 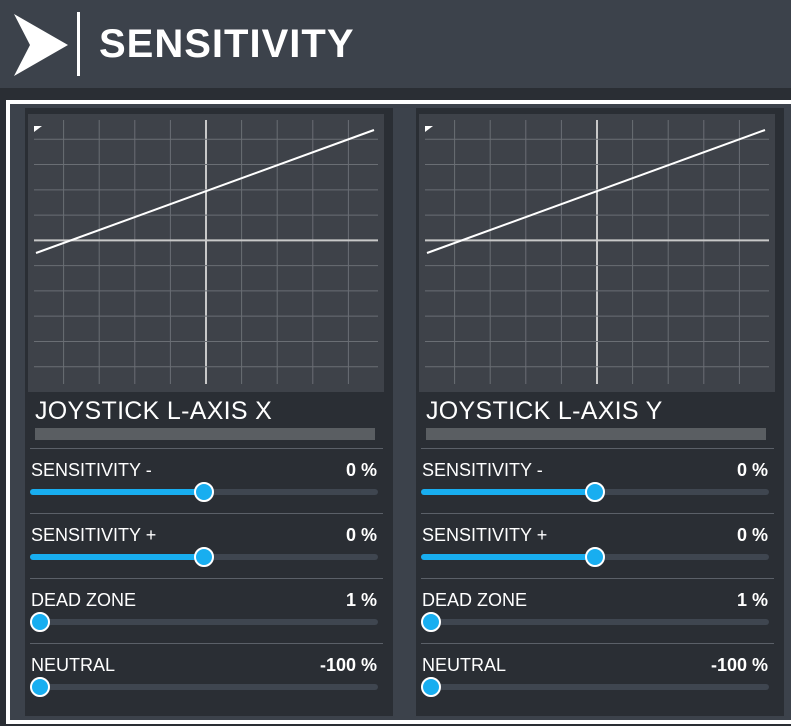 What do you see at coordinates (78, 44) in the screenshot?
I see `header-separator` at bounding box center [78, 44].